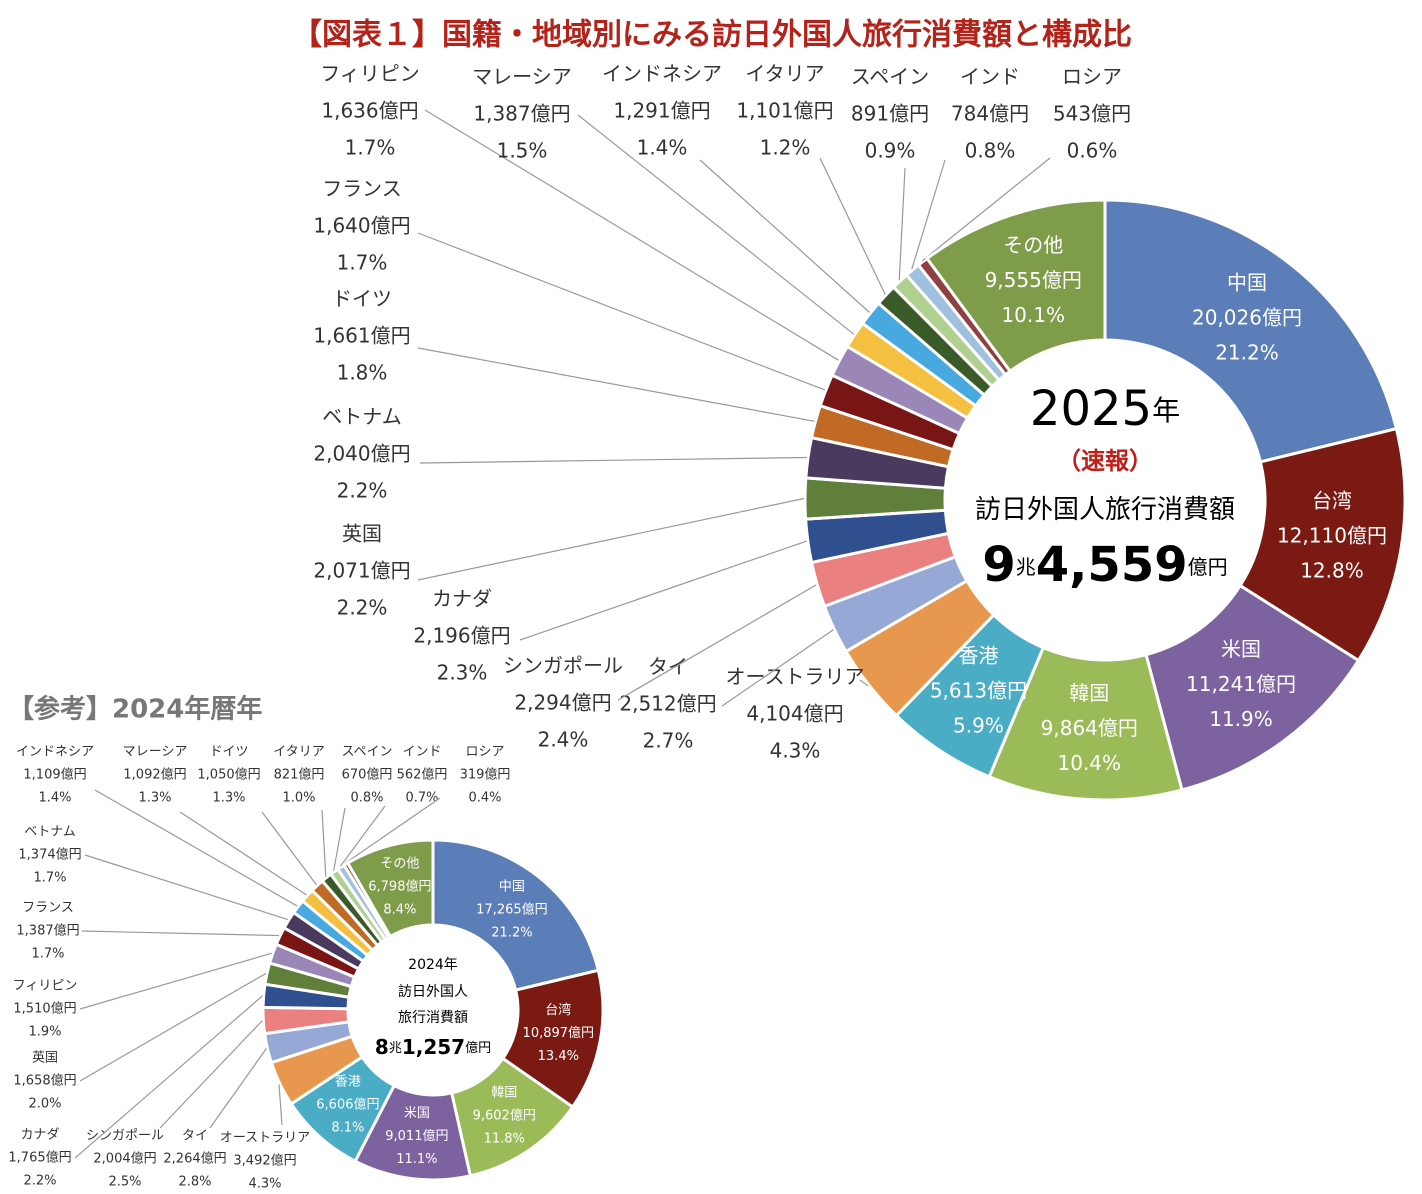  Describe the element at coordinates (504, 1115) in the screenshot. I see `segment-label: 9,602億円` at that location.